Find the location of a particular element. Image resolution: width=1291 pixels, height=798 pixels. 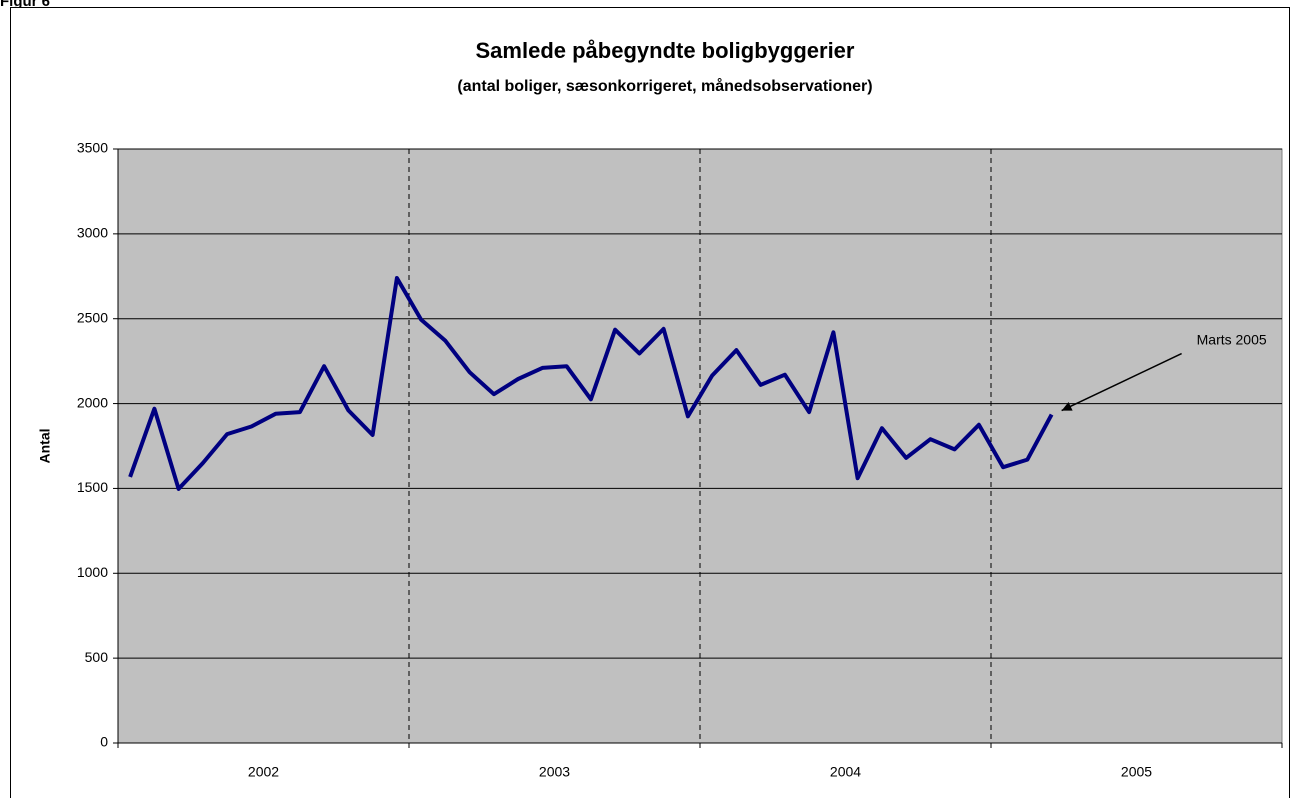

y-tick-label: 0 is located at coordinates (104, 742).